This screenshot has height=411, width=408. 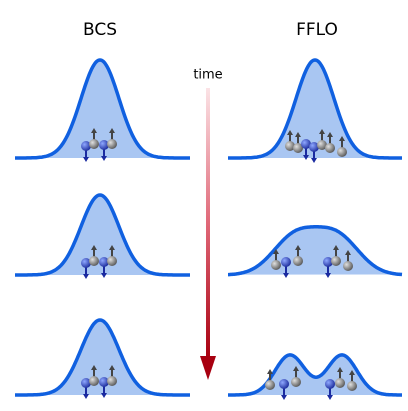 I want to click on time-label: time, so click(x=207, y=75).